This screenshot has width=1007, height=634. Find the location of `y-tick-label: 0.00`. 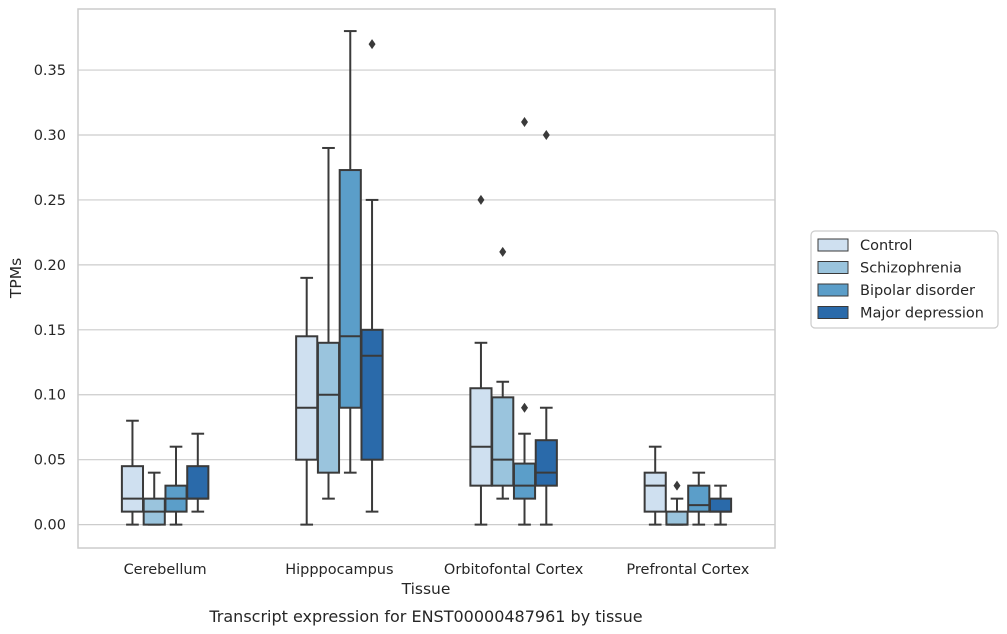

y-tick-label: 0.00 is located at coordinates (50, 526).